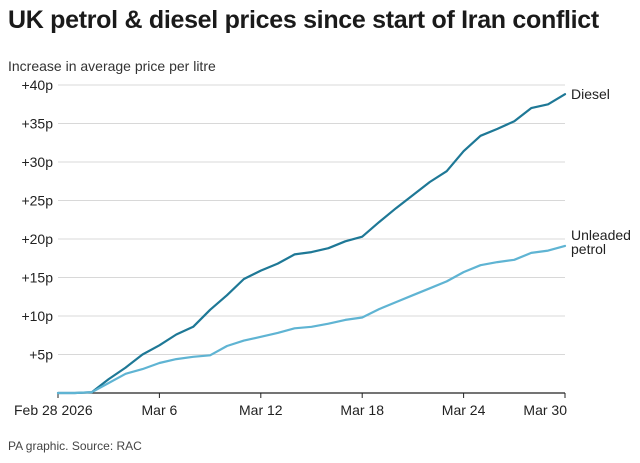 This screenshot has width=640, height=463. What do you see at coordinates (53, 410) in the screenshot?
I see `x-tick-label: Feb 28 2026` at bounding box center [53, 410].